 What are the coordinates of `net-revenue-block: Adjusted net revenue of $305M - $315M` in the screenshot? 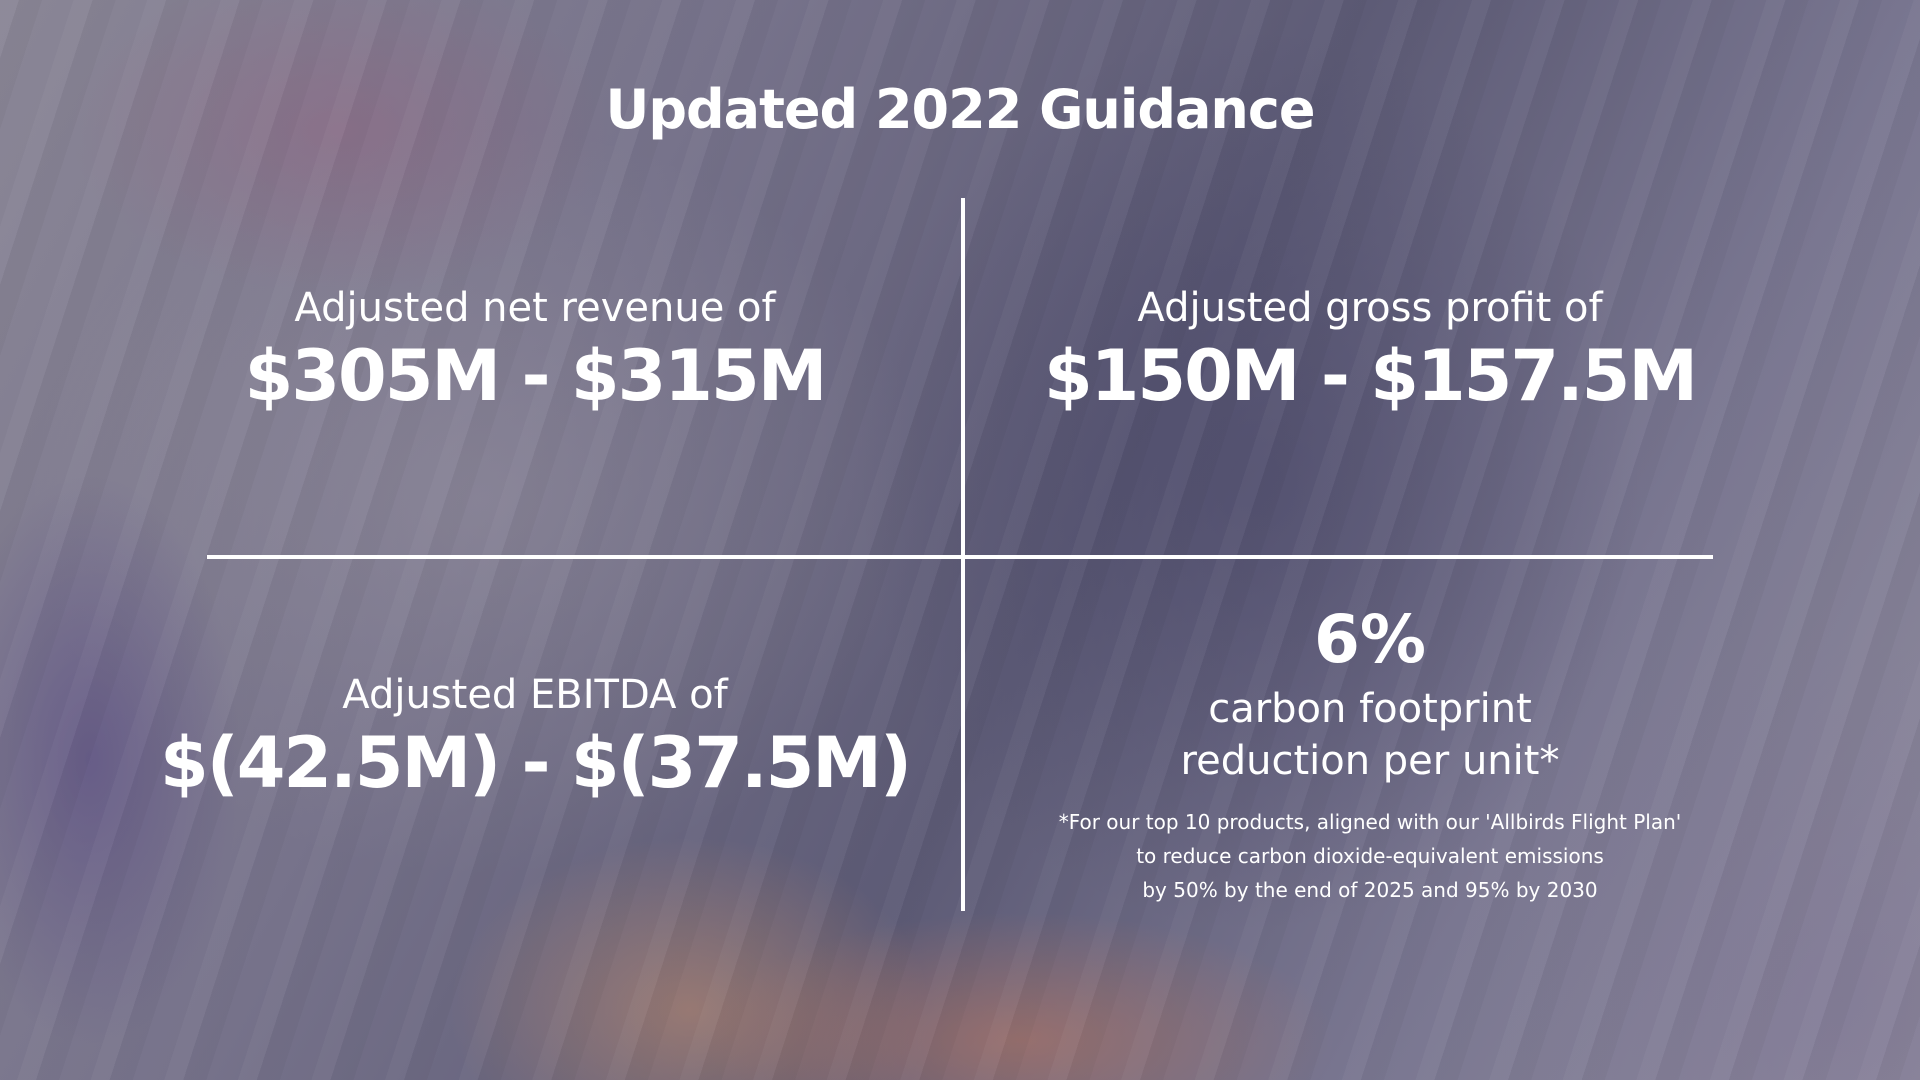 It's located at (535, 351).